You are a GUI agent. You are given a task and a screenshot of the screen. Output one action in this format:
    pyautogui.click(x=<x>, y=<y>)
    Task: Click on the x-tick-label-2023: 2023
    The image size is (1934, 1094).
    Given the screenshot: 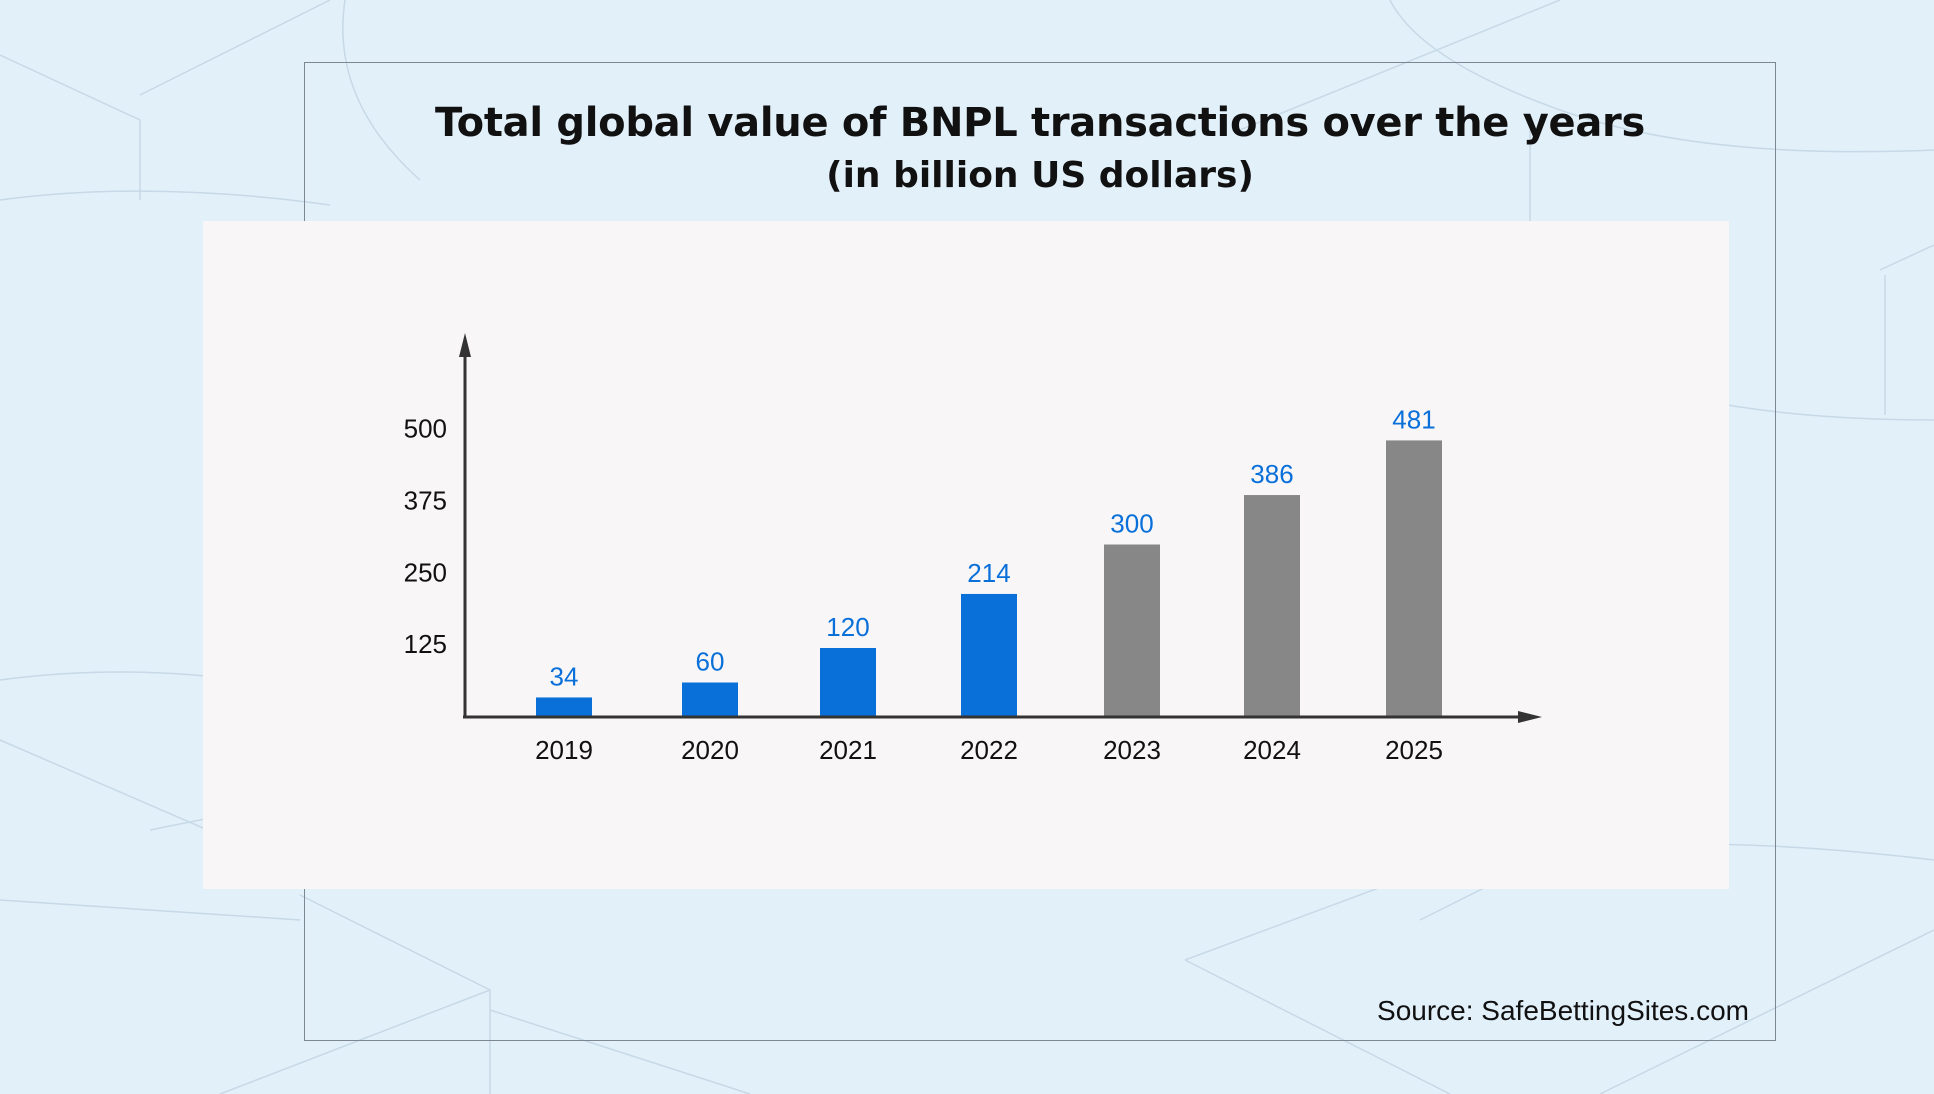 What is the action you would take?
    pyautogui.click(x=1132, y=750)
    